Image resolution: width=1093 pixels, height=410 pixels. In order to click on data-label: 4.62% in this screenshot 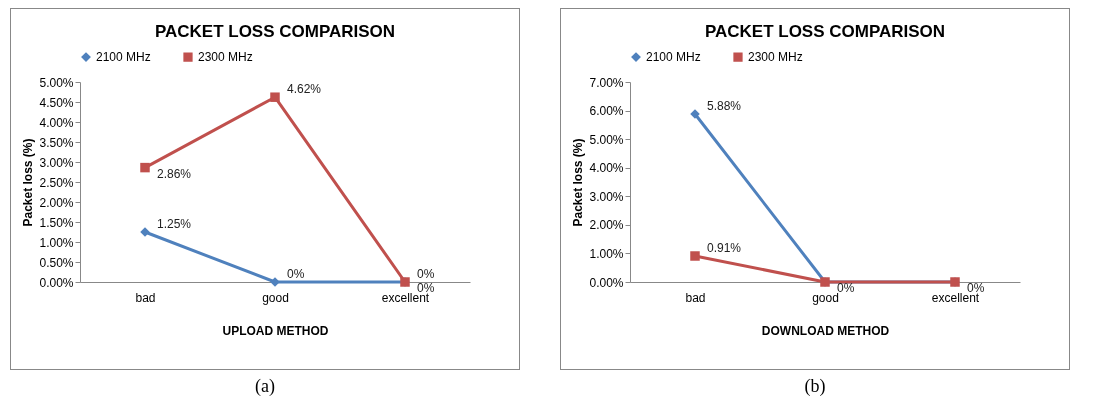, I will do `click(304, 89)`.